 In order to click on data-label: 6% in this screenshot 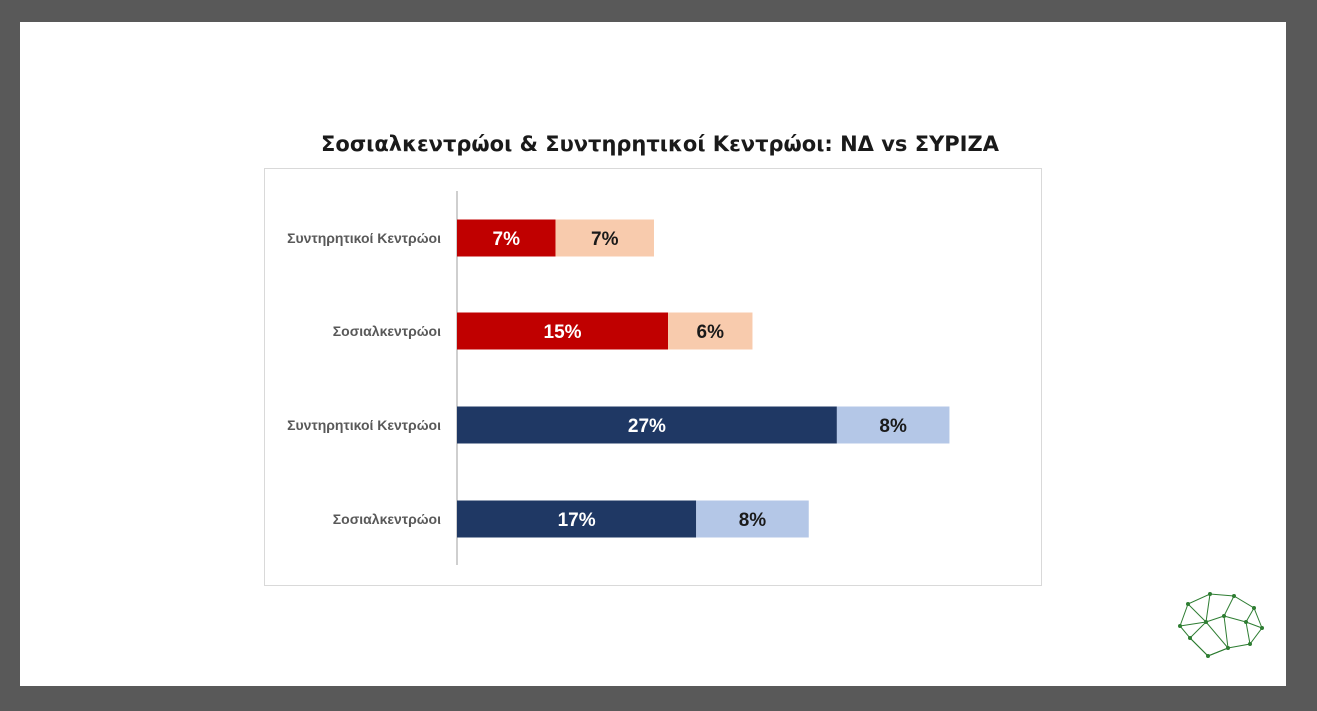, I will do `click(711, 332)`.